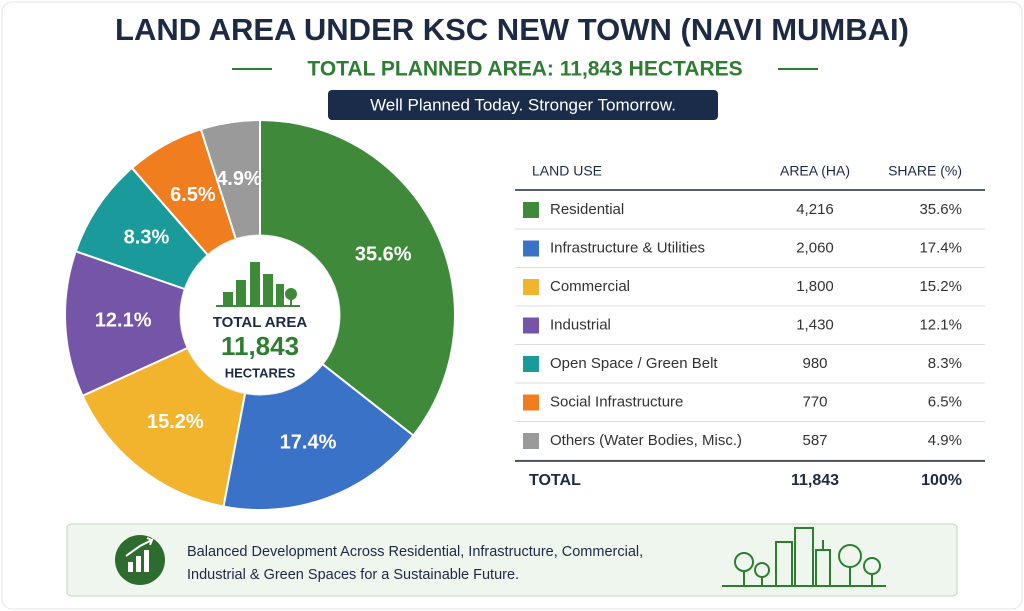 This screenshot has width=1024, height=611. I want to click on center-icon, so click(258, 284).